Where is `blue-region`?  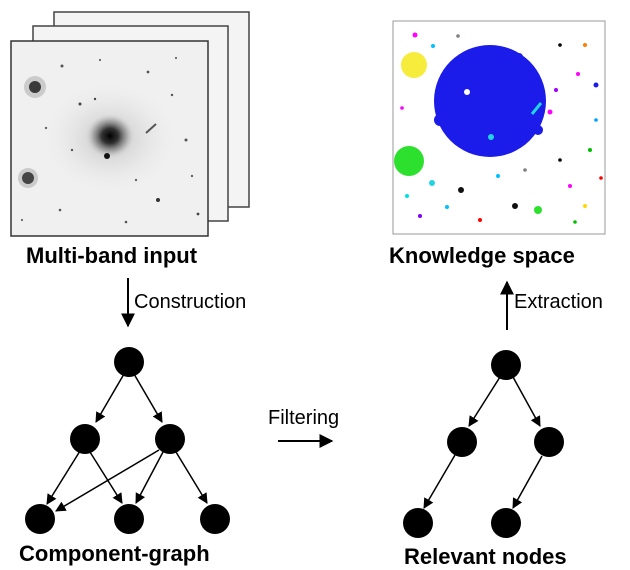 blue-region is located at coordinates (490, 101).